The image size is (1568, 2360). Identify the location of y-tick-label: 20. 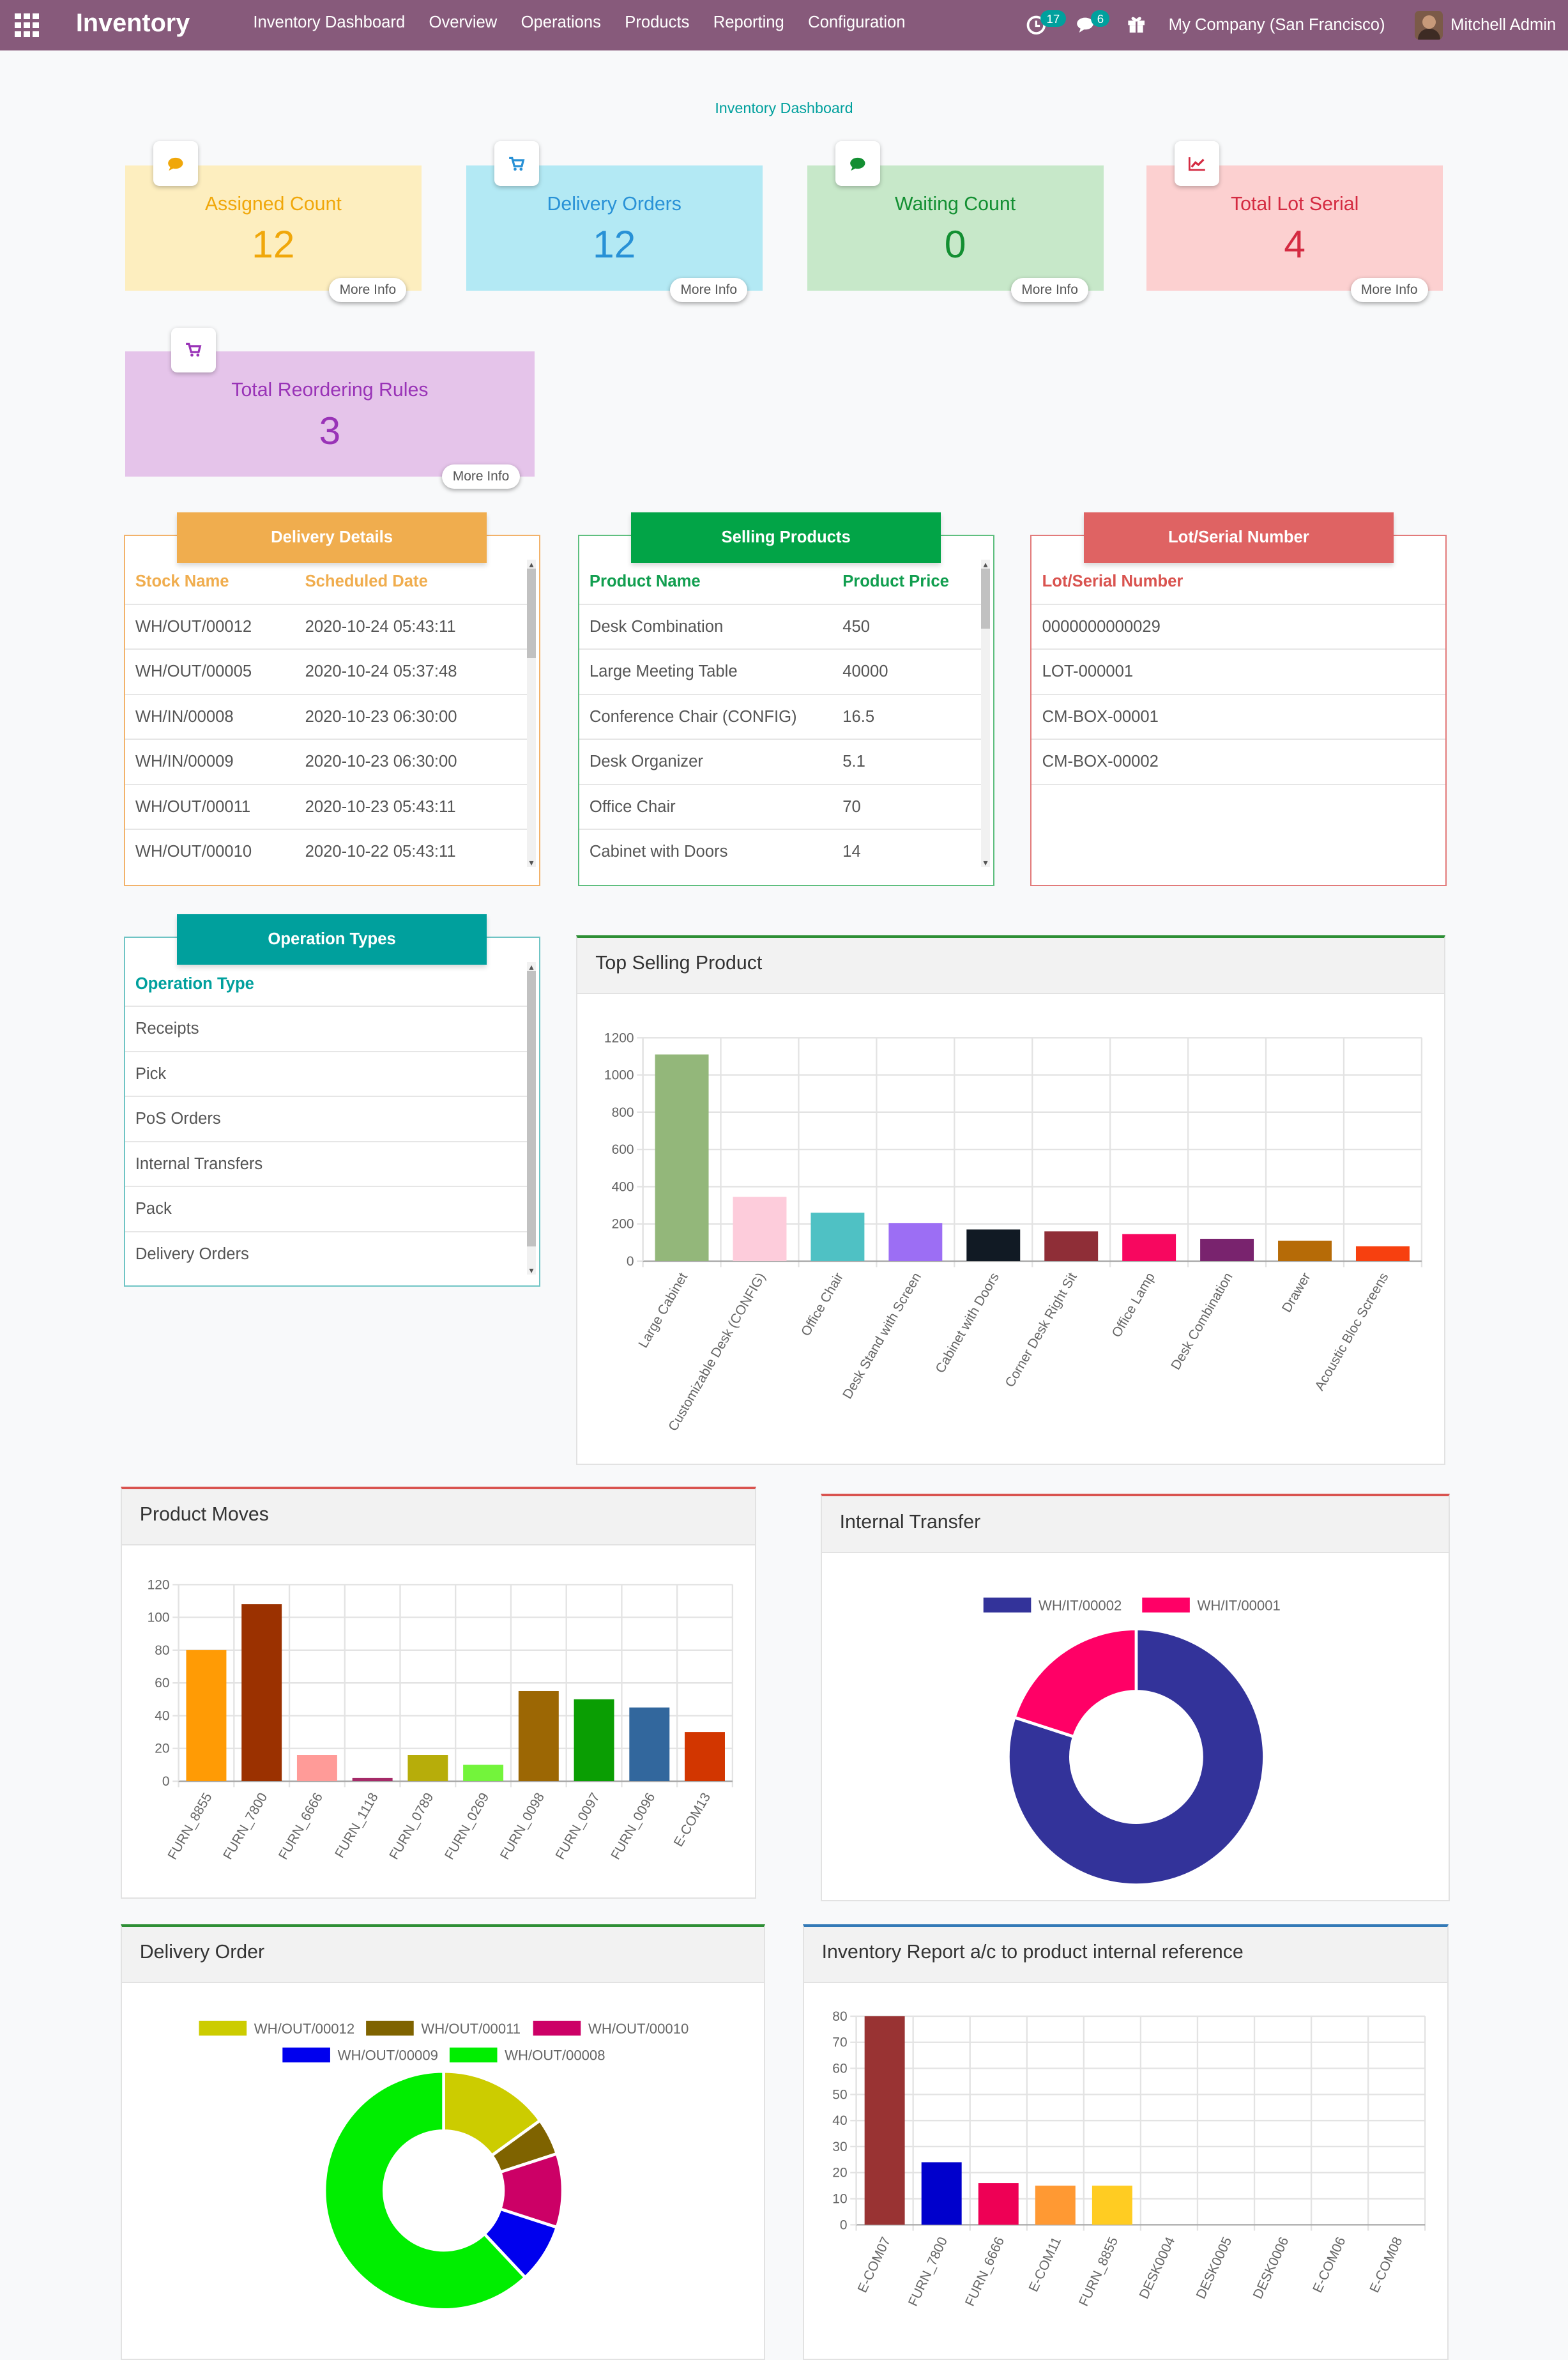
(840, 2173).